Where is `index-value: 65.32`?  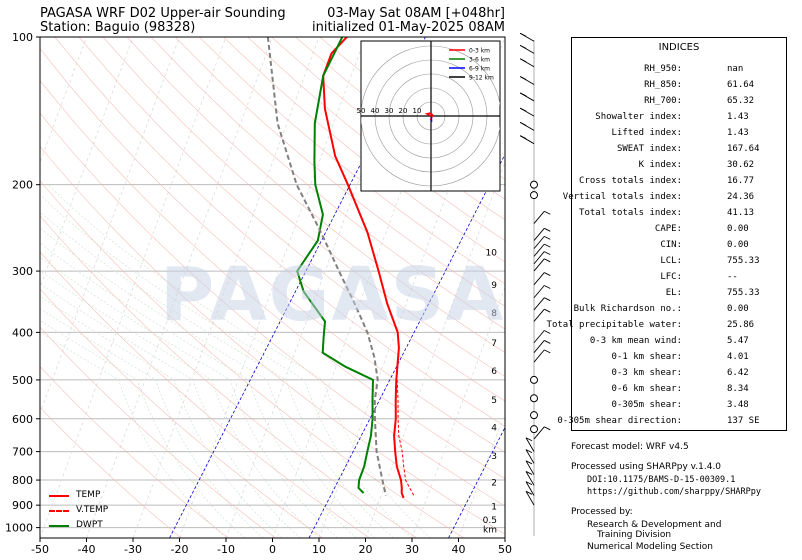
index-value: 65.32 is located at coordinates (741, 101).